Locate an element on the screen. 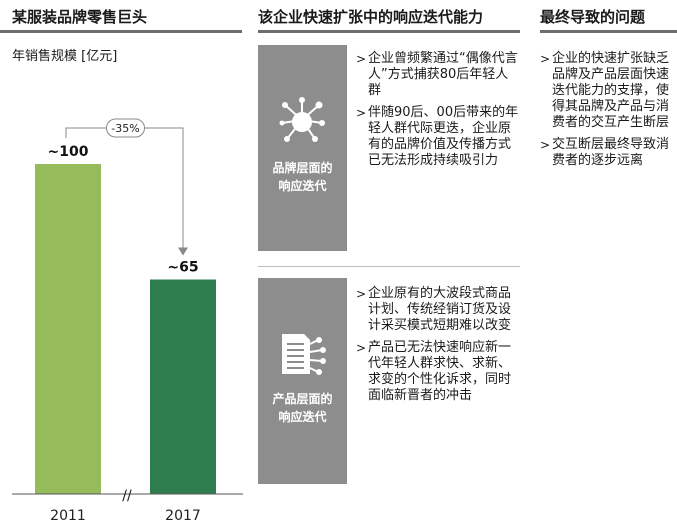  change-label: -35% is located at coordinates (125, 128).